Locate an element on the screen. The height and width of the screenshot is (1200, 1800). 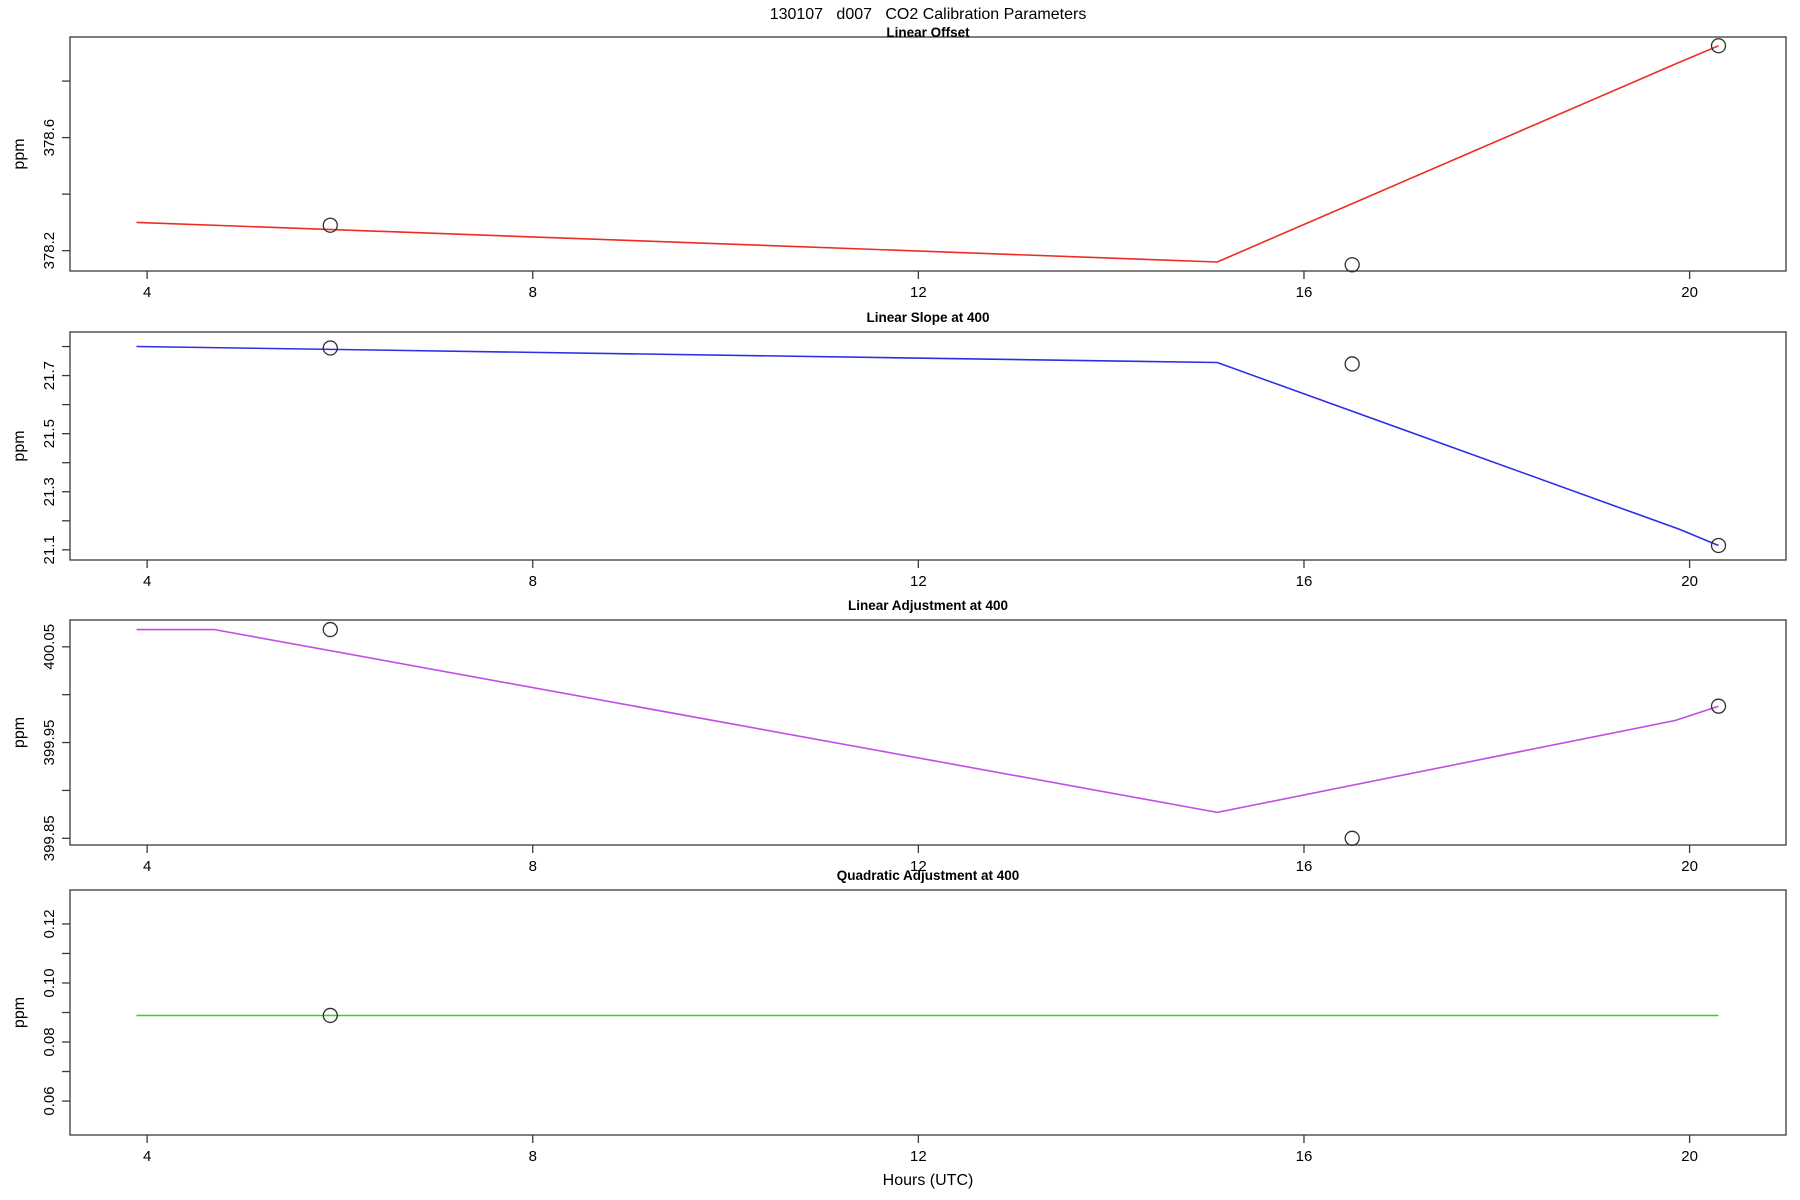
y-axis-tick-label: 0.10 is located at coordinates (49, 982).